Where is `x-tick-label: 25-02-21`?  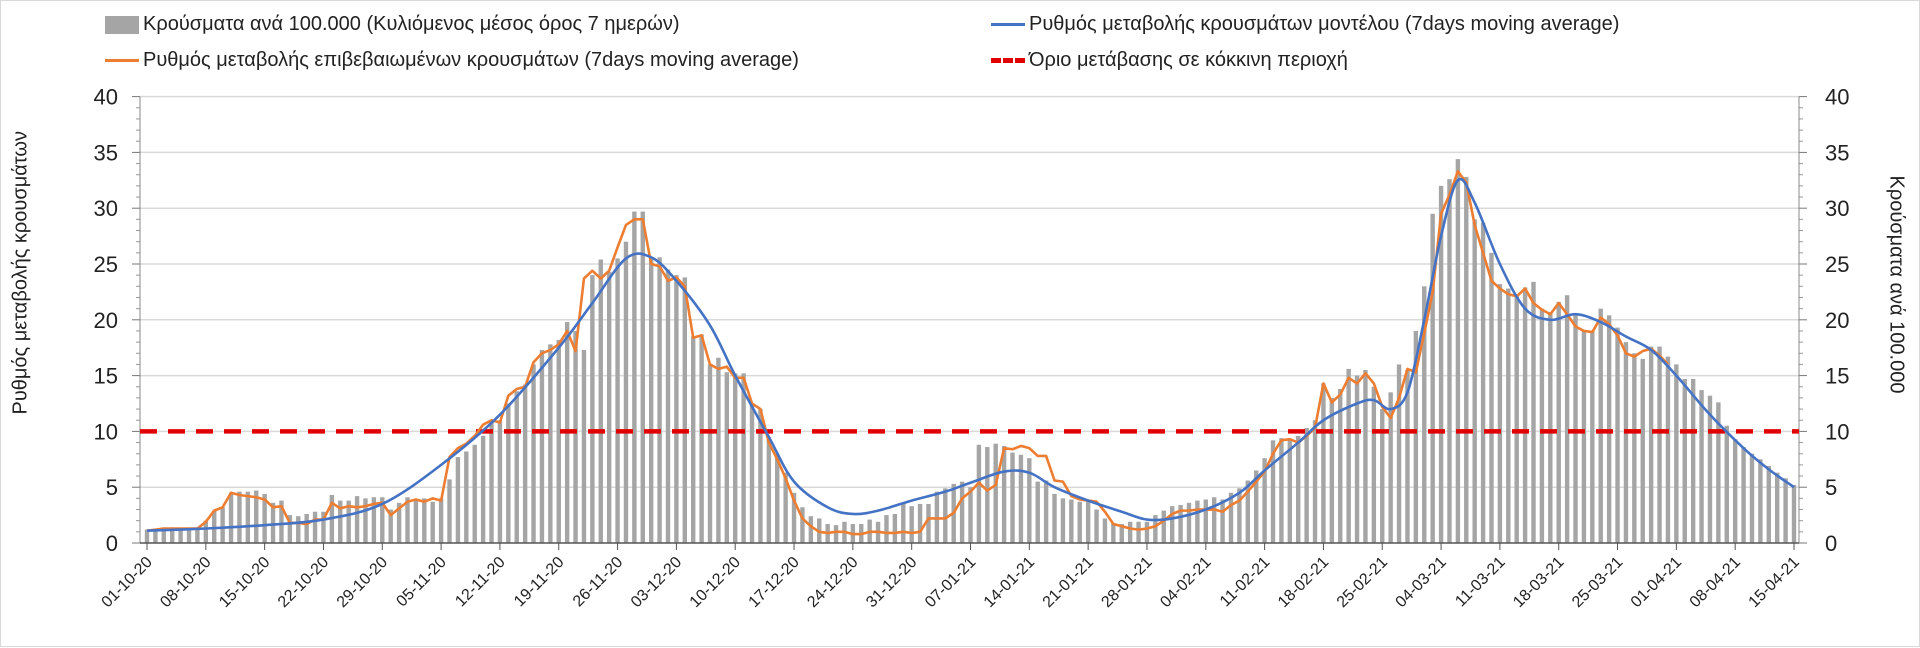 x-tick-label: 25-02-21 is located at coordinates (1362, 582).